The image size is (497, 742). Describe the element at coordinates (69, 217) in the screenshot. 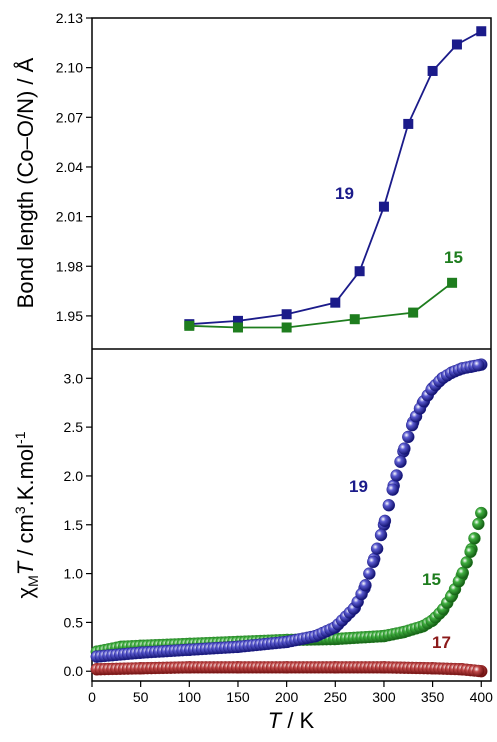

I see `top-y-tick-label-2: 2.01` at that location.